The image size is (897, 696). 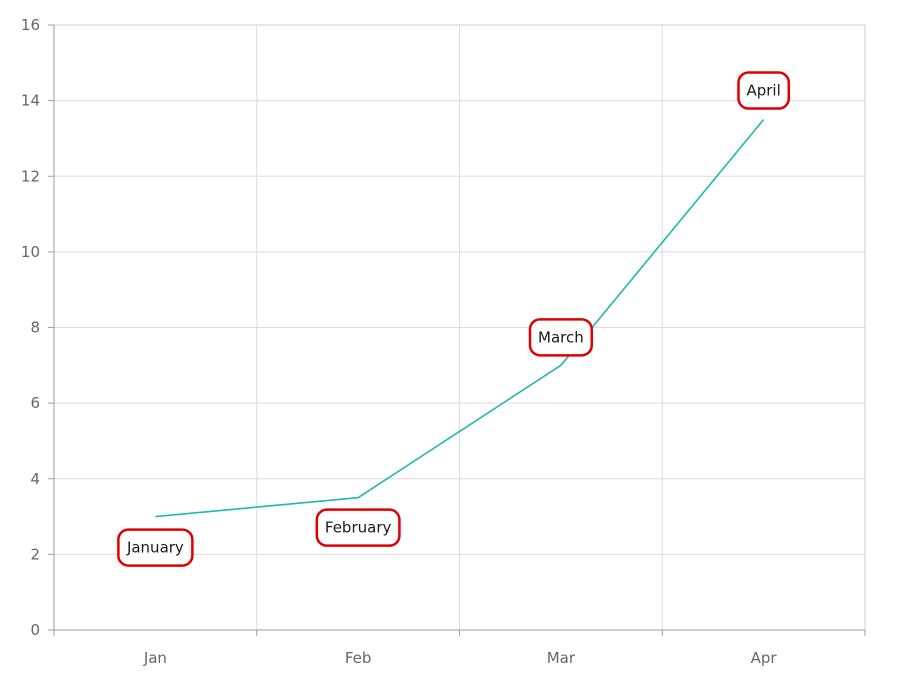 I want to click on x-tick-label: Apr, so click(x=764, y=658).